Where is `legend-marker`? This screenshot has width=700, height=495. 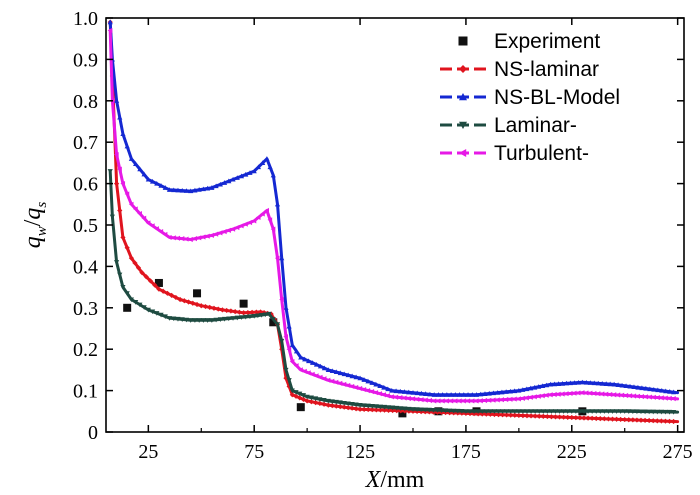 legend-marker is located at coordinates (463, 153).